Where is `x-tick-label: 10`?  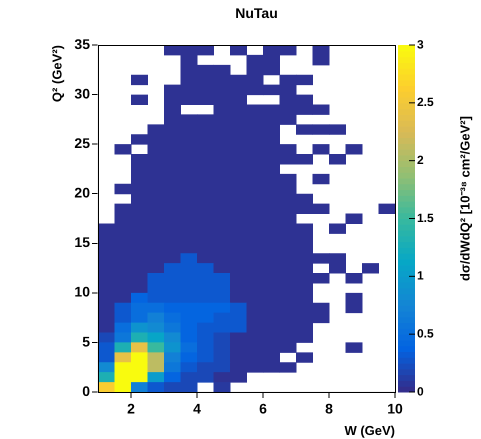
x-tick-label: 10 is located at coordinates (395, 408).